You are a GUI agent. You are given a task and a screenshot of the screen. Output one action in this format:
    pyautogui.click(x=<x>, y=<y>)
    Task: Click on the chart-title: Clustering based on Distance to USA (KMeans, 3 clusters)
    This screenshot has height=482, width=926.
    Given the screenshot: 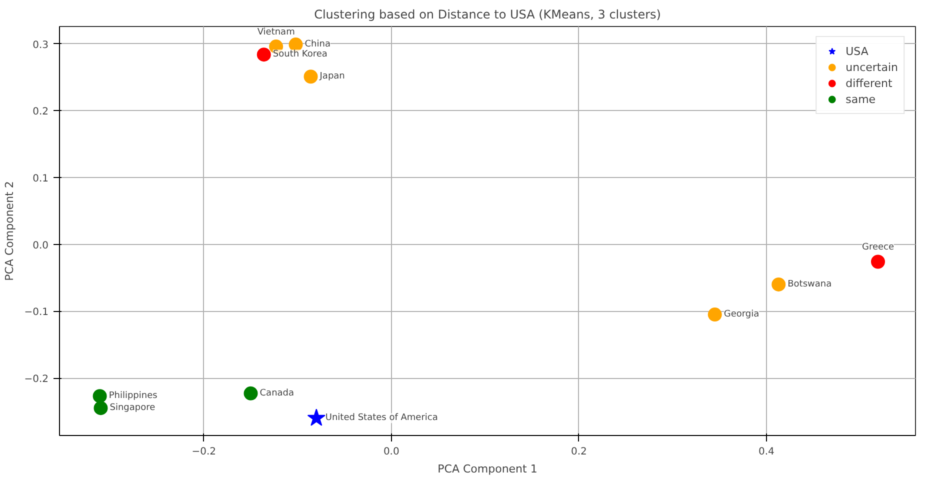 What is the action you would take?
    pyautogui.click(x=487, y=15)
    